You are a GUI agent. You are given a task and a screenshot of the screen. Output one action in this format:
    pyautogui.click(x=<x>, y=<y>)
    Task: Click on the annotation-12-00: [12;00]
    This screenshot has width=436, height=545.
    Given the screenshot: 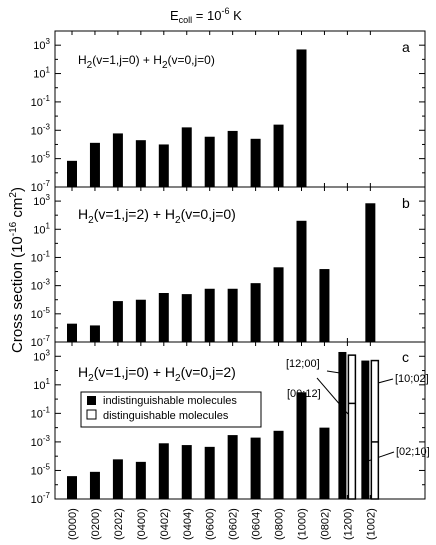 What is the action you would take?
    pyautogui.click(x=303, y=364)
    